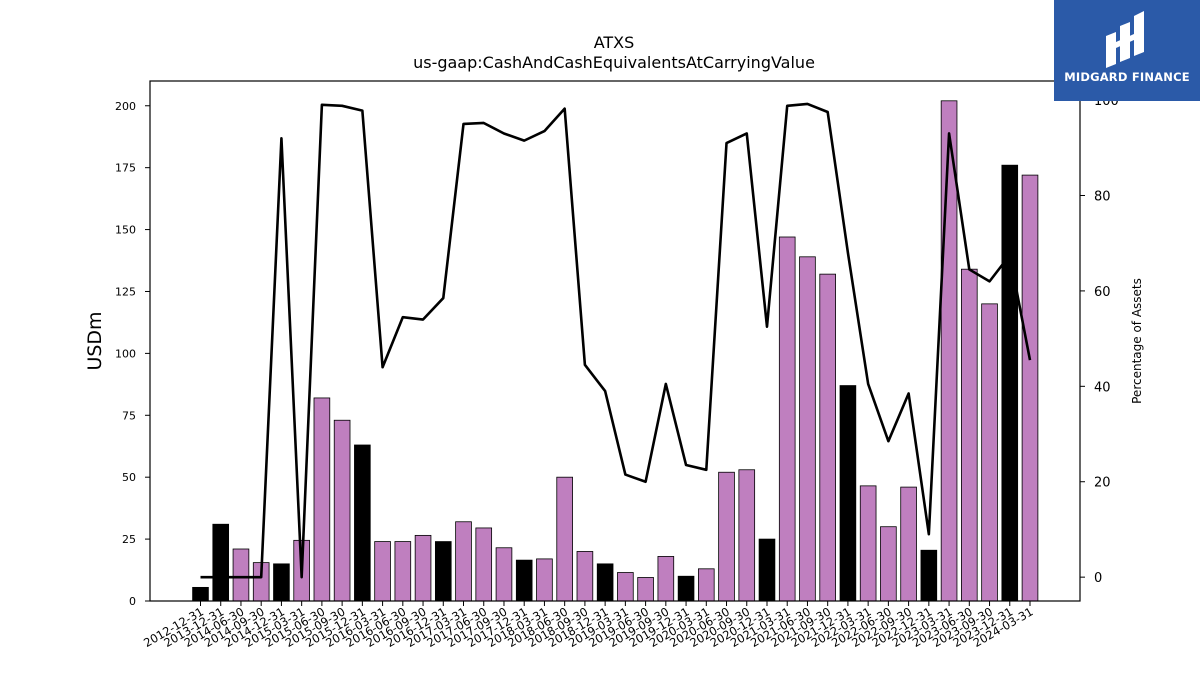  What do you see at coordinates (1098, 578) in the screenshot?
I see `y-right-tick-label: 0` at bounding box center [1098, 578].